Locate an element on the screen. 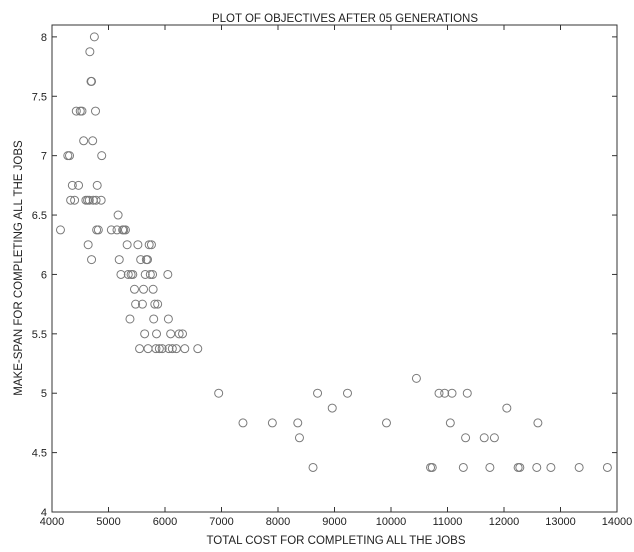  x-tick-label: 7000 is located at coordinates (221, 522).